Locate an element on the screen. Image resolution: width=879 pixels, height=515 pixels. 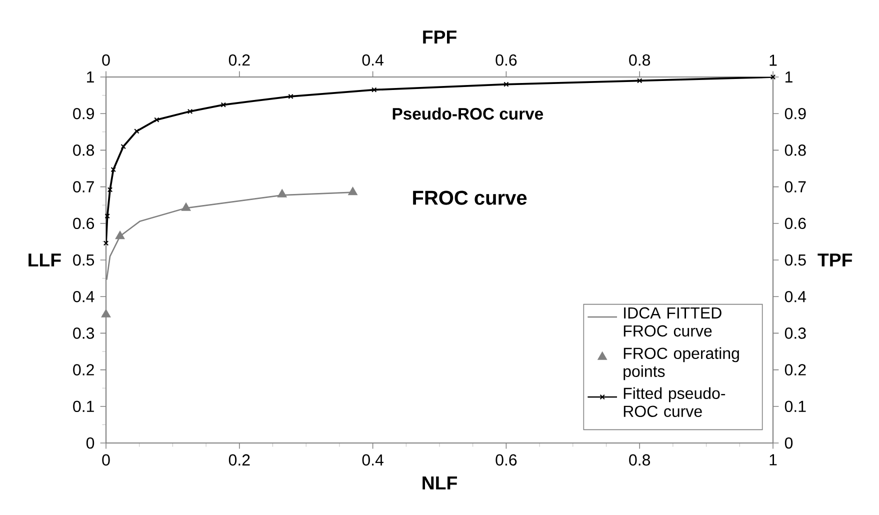
y2-tick-label: 0.2 is located at coordinates (795, 370).